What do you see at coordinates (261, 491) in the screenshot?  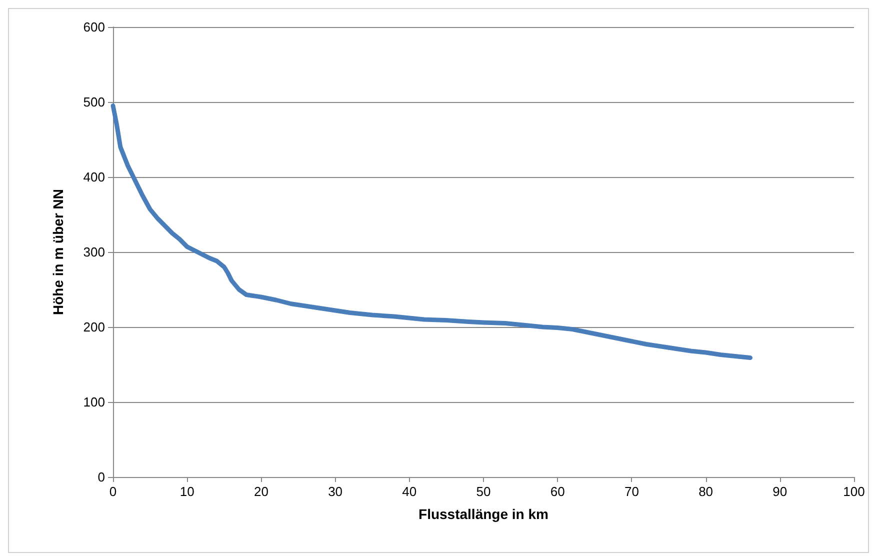 I see `x-tick-label: 20` at bounding box center [261, 491].